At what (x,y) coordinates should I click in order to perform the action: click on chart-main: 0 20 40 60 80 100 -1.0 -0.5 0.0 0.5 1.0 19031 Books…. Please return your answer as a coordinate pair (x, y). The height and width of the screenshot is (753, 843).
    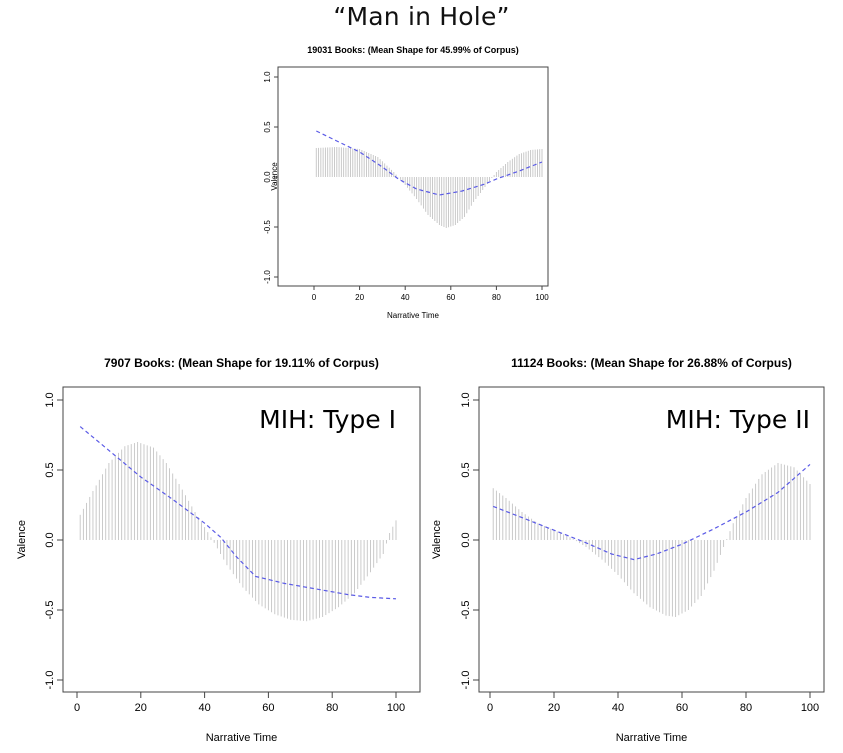
    Looking at the image, I should click on (406, 182).